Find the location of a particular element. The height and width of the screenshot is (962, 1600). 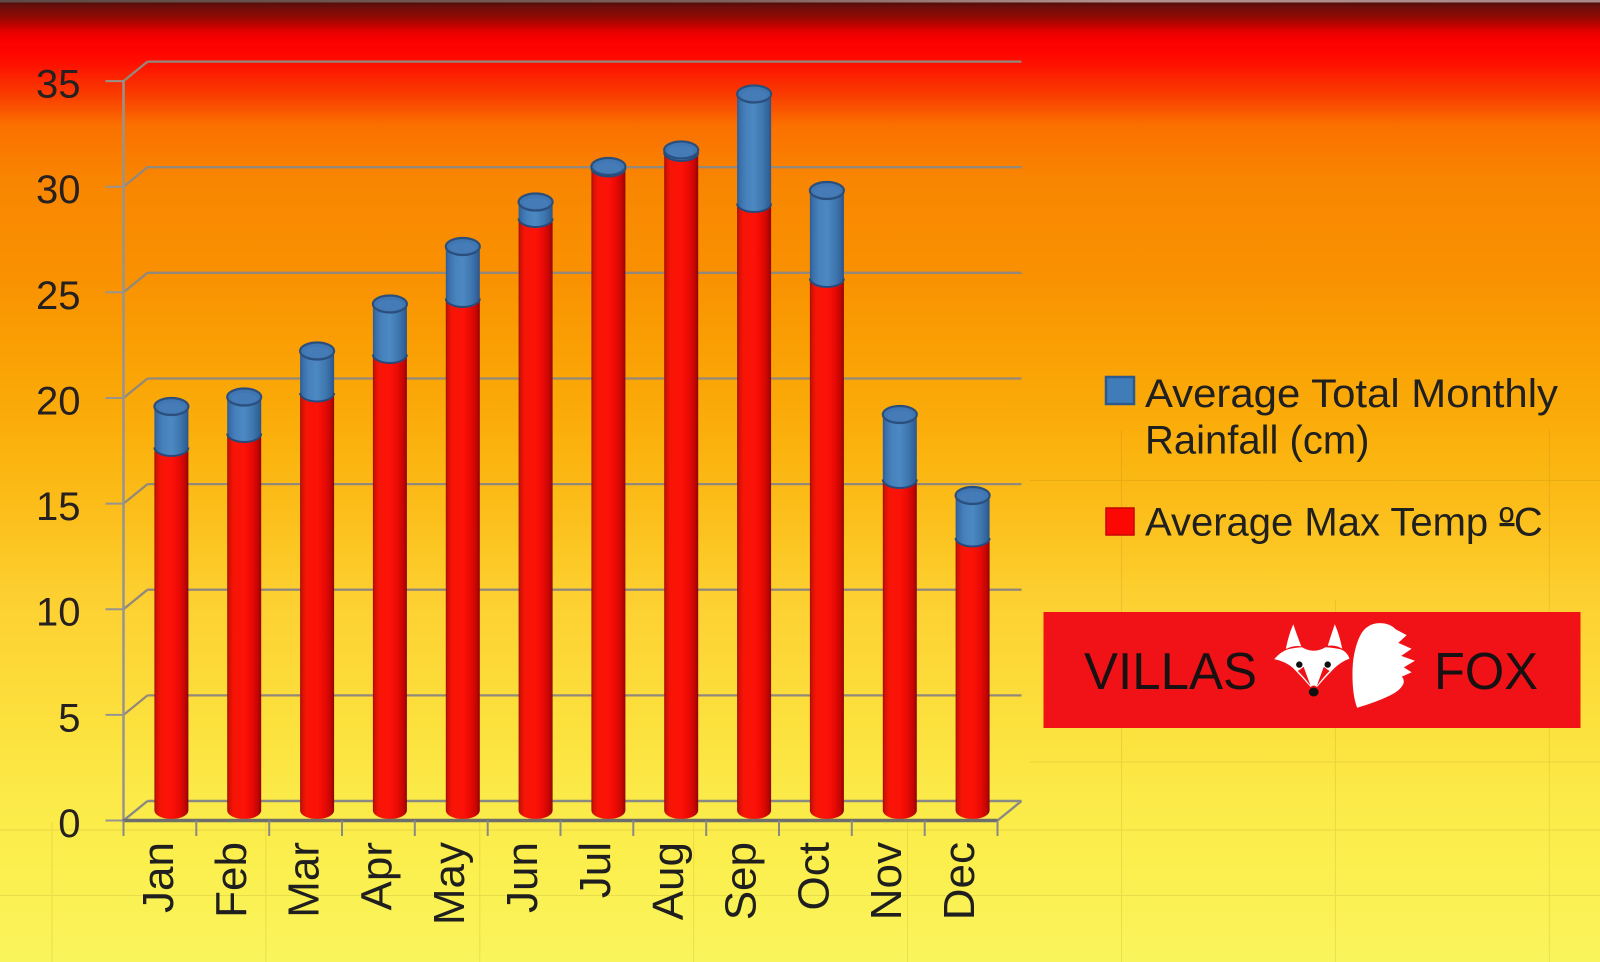

svg-text: 5 is located at coordinates (69, 718).